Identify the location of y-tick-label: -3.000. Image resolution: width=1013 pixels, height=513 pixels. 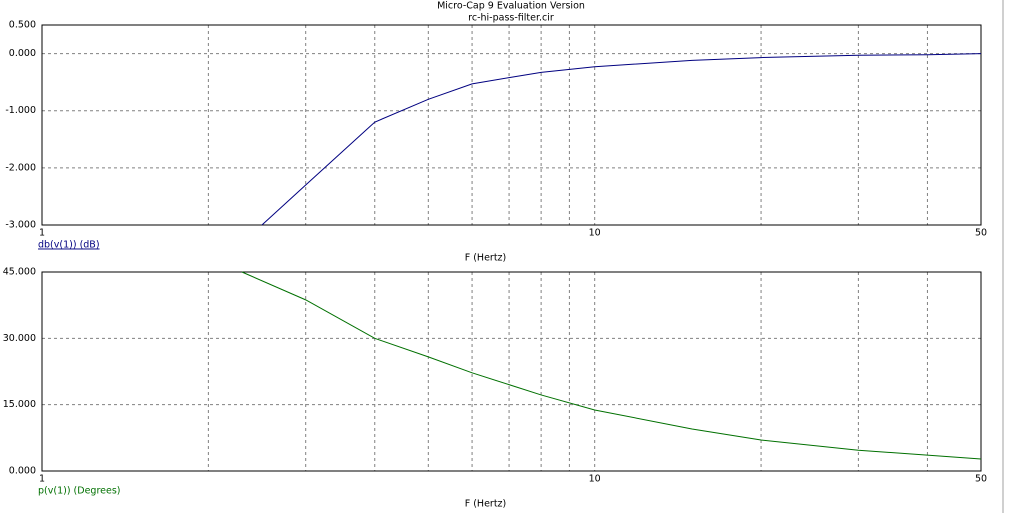
(20, 225).